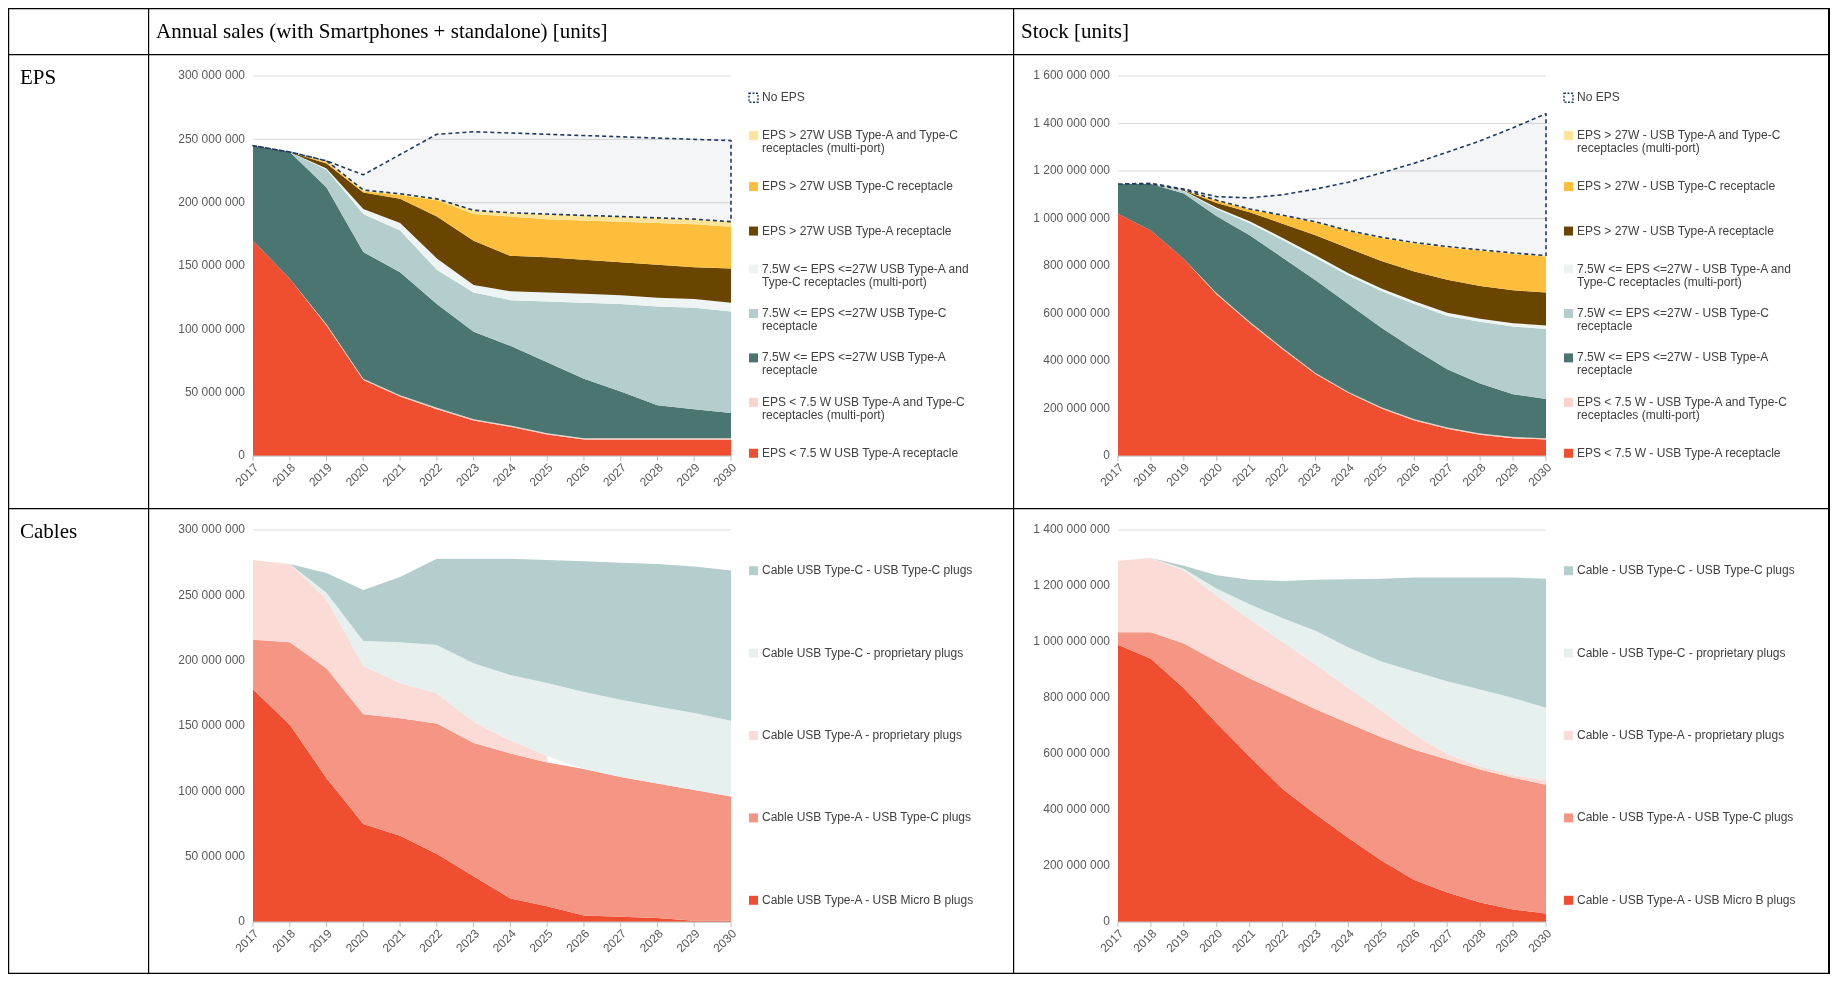 This screenshot has height=984, width=1839. I want to click on legend-label: EPS > 27W USB Type-C receptacle, so click(858, 186).